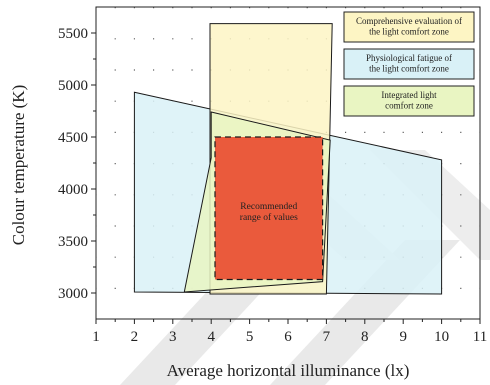 The image size is (490, 385). What do you see at coordinates (73, 34) in the screenshot?
I see `y-tick-label: 5500` at bounding box center [73, 34].